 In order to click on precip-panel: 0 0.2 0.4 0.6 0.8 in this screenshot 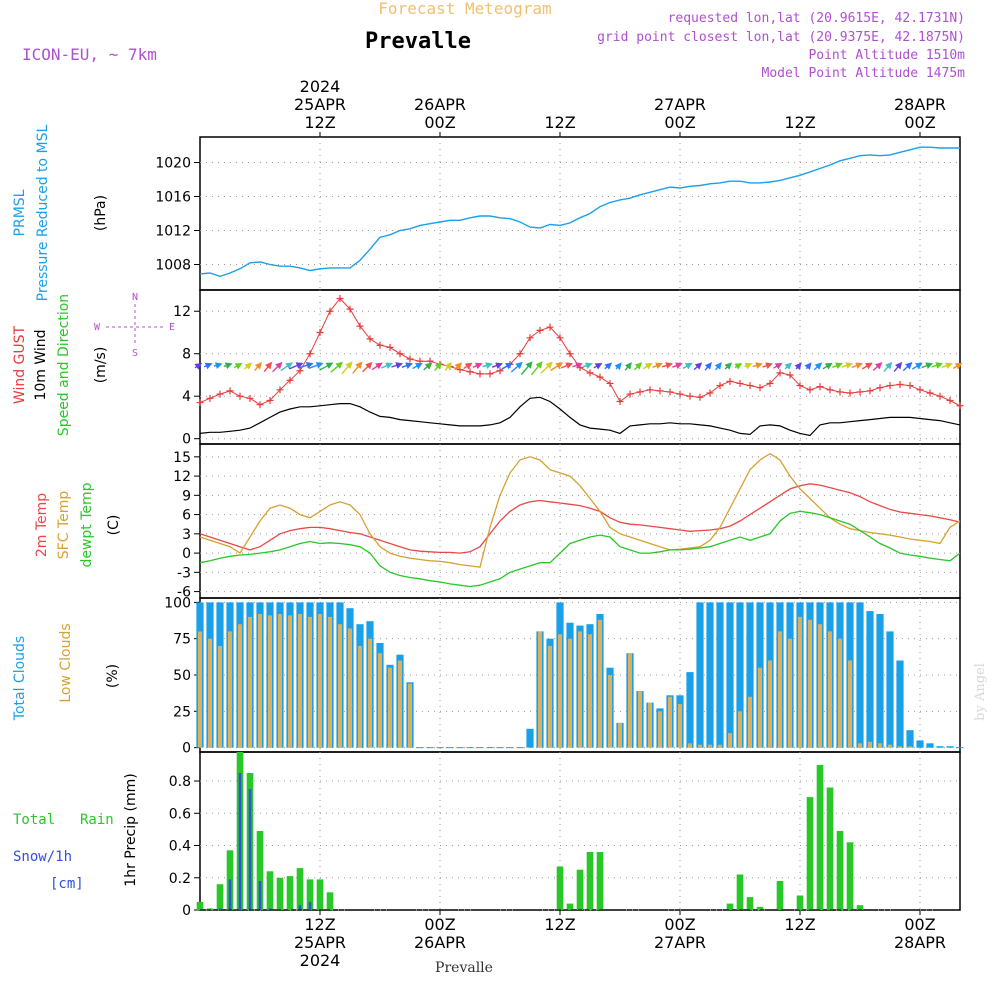, I will do `click(565, 835)`.